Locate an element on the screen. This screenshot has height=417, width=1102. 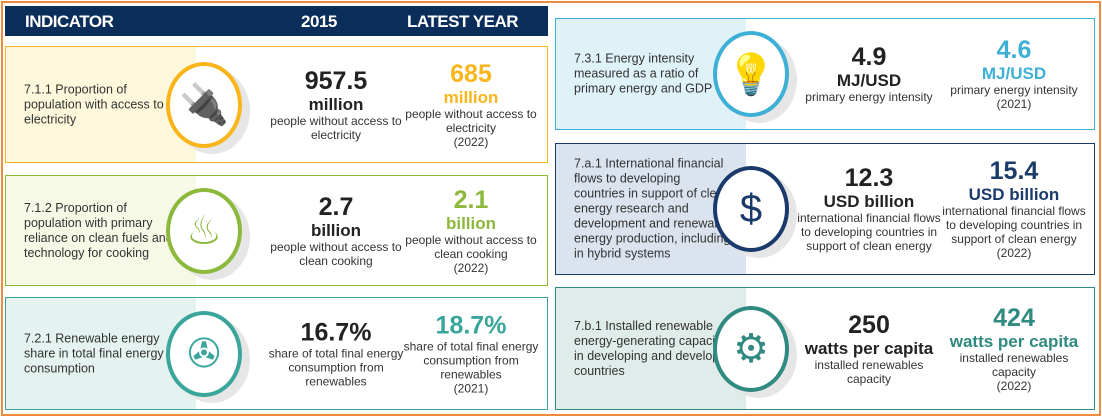
plug-icon: 🔌 is located at coordinates (204, 104).